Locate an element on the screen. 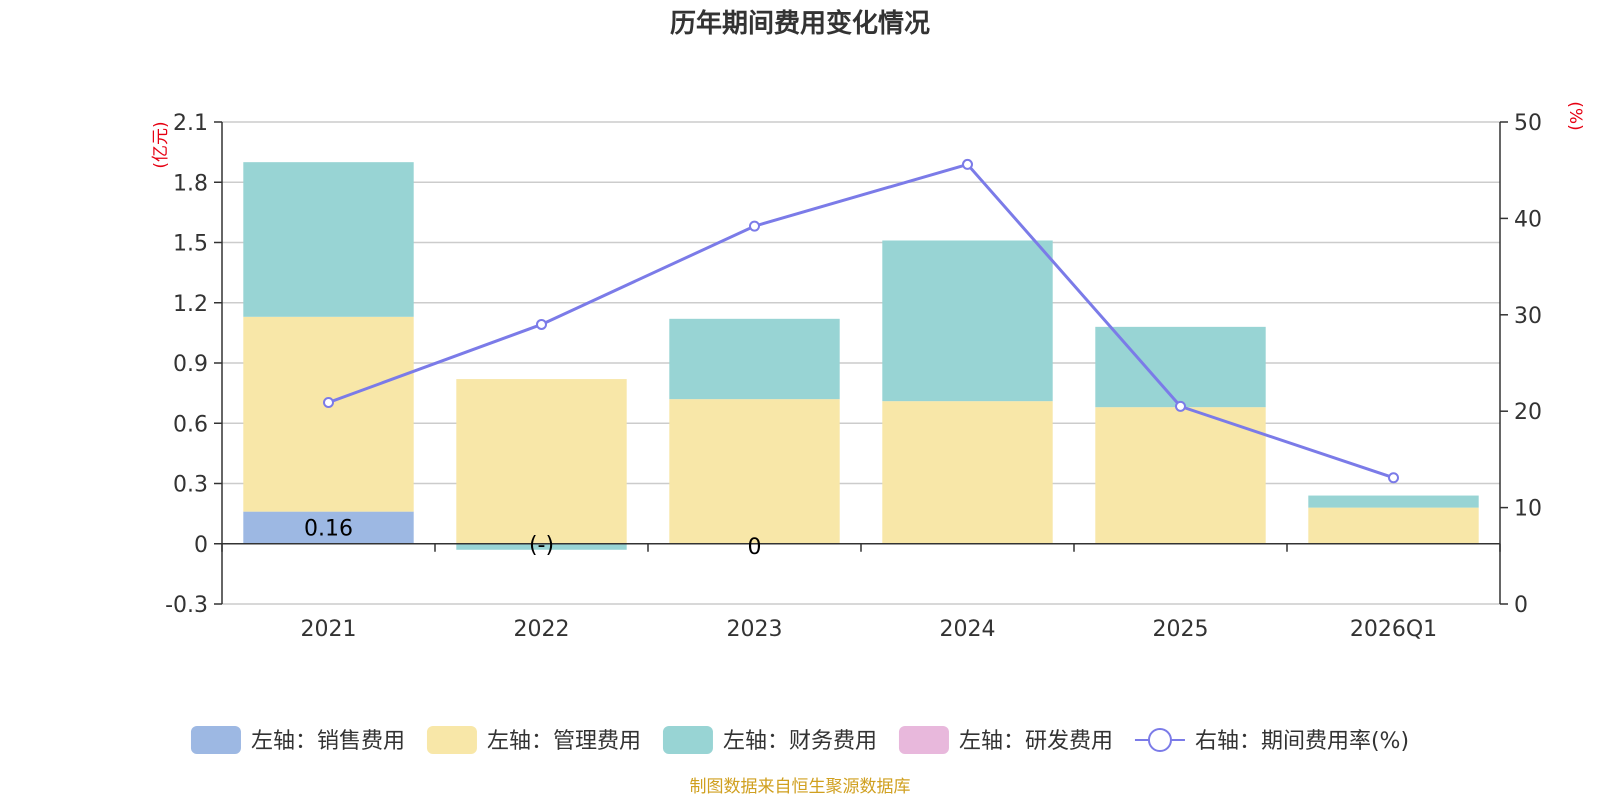  legend-marker is located at coordinates (1159, 740).